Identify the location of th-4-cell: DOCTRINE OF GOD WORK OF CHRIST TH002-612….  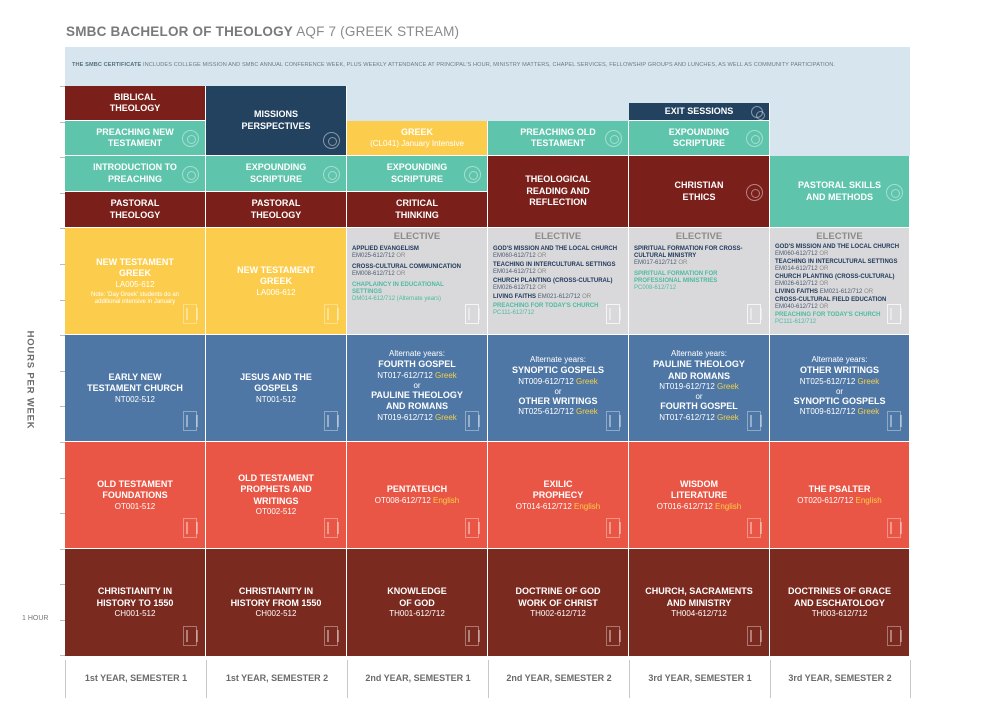
(558, 603).